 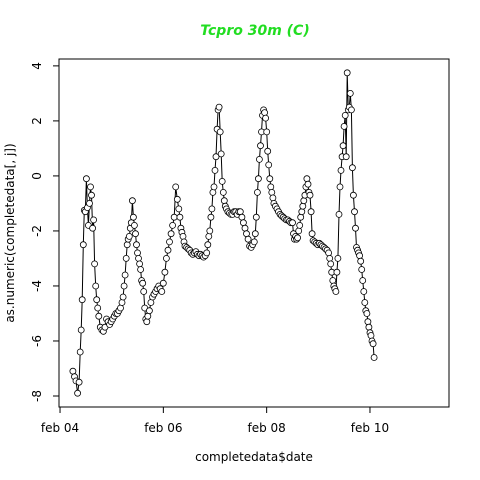 I want to click on x-axis: feb 04 feb 06 feb 08 feb 10, so click(x=215, y=421).